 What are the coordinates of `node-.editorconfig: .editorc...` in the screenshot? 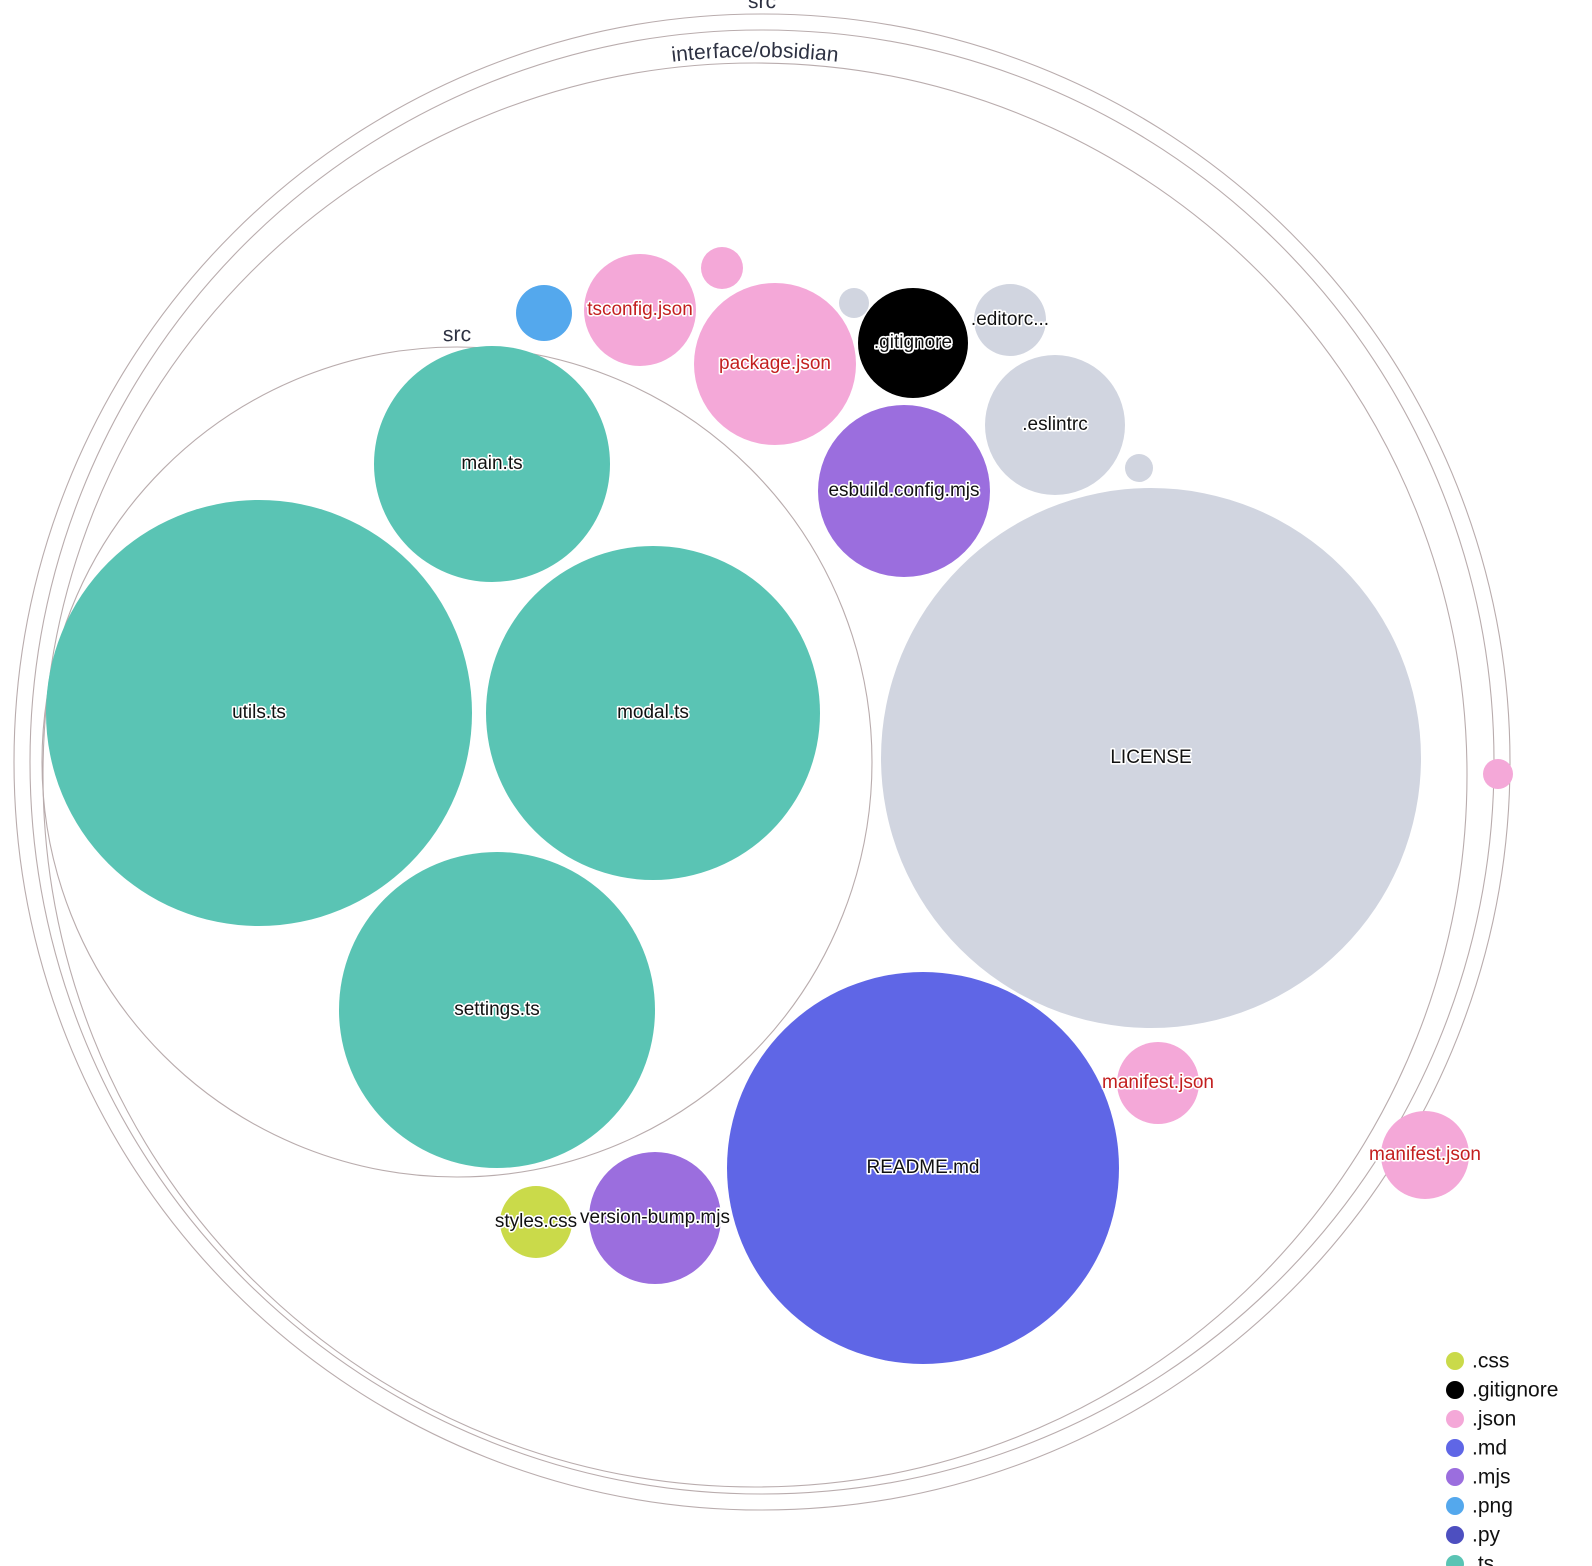 It's located at (1010, 320).